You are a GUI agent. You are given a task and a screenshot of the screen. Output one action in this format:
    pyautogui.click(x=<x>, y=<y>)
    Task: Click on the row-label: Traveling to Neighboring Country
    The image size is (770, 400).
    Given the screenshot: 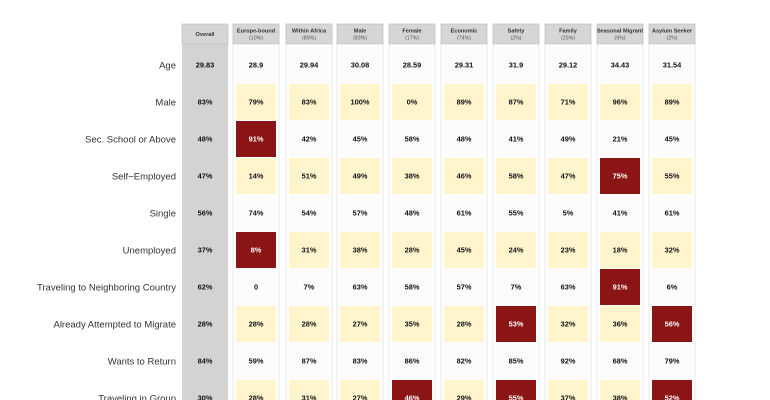 What is the action you would take?
    pyautogui.click(x=106, y=288)
    